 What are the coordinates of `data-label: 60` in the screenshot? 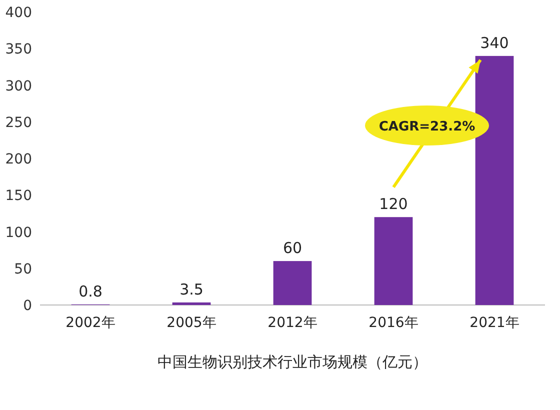 It's located at (292, 248).